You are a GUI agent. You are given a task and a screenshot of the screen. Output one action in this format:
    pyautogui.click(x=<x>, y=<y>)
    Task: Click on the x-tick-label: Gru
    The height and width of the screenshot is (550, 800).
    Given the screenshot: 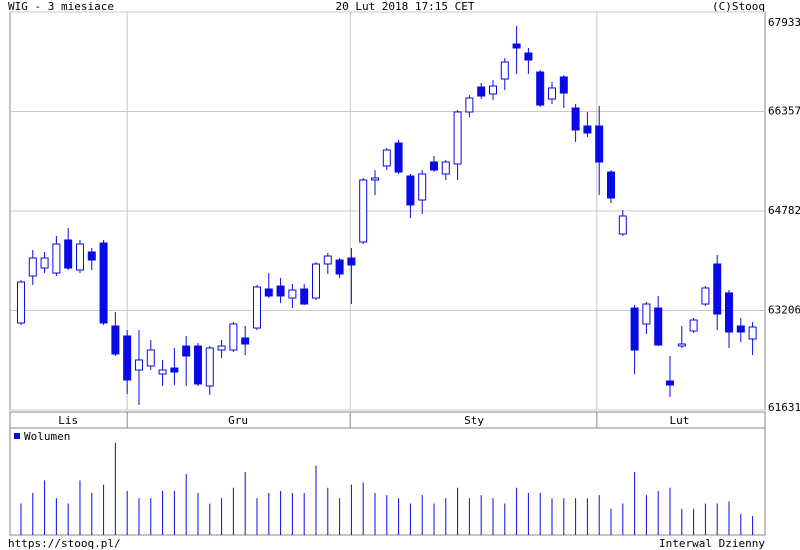 What is the action you would take?
    pyautogui.click(x=238, y=420)
    